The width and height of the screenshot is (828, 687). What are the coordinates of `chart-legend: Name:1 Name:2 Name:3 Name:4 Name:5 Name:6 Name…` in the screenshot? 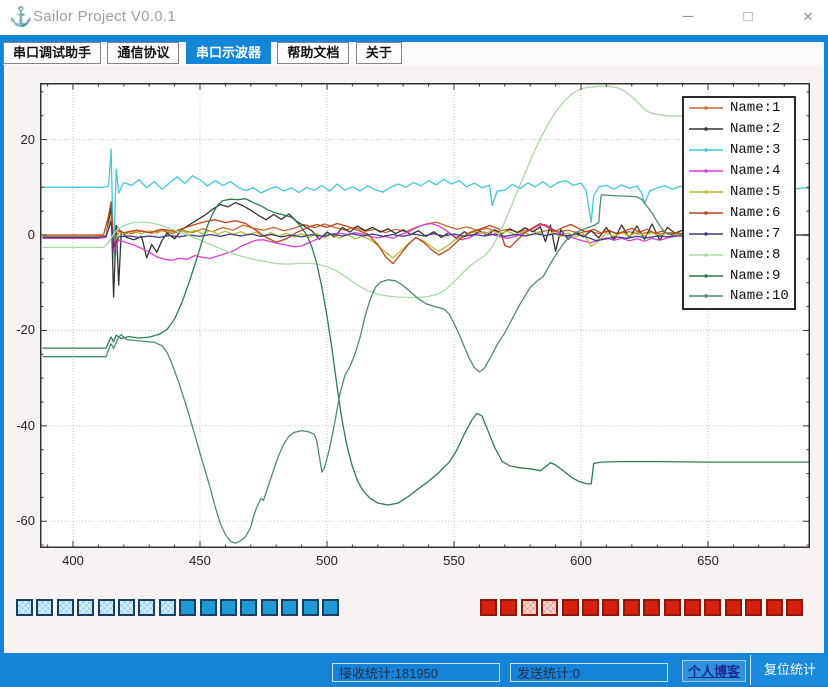 It's located at (739, 203).